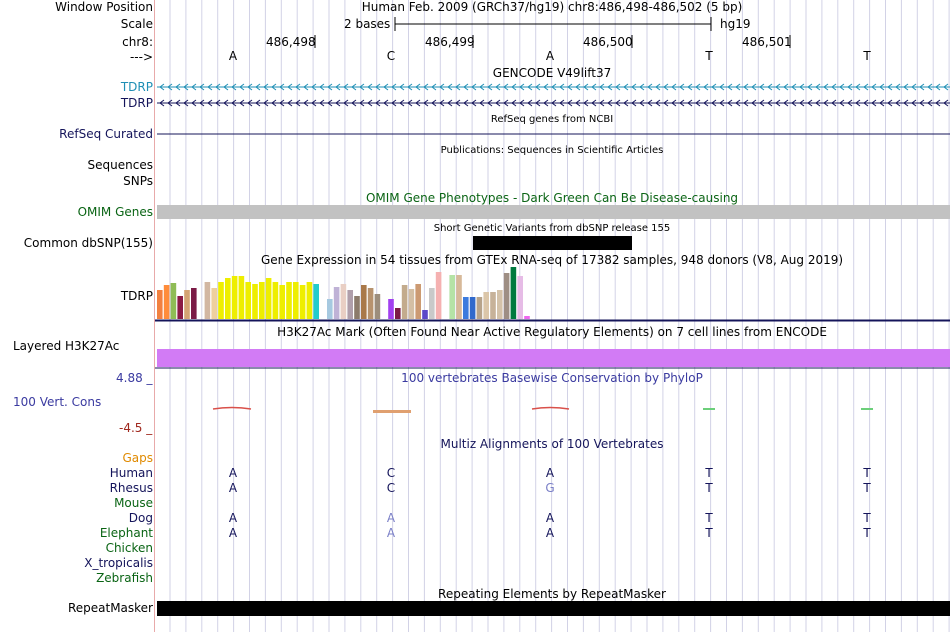 This screenshot has width=950, height=632. I want to click on refseq-track-label: RefSeq Curated, so click(106, 134).